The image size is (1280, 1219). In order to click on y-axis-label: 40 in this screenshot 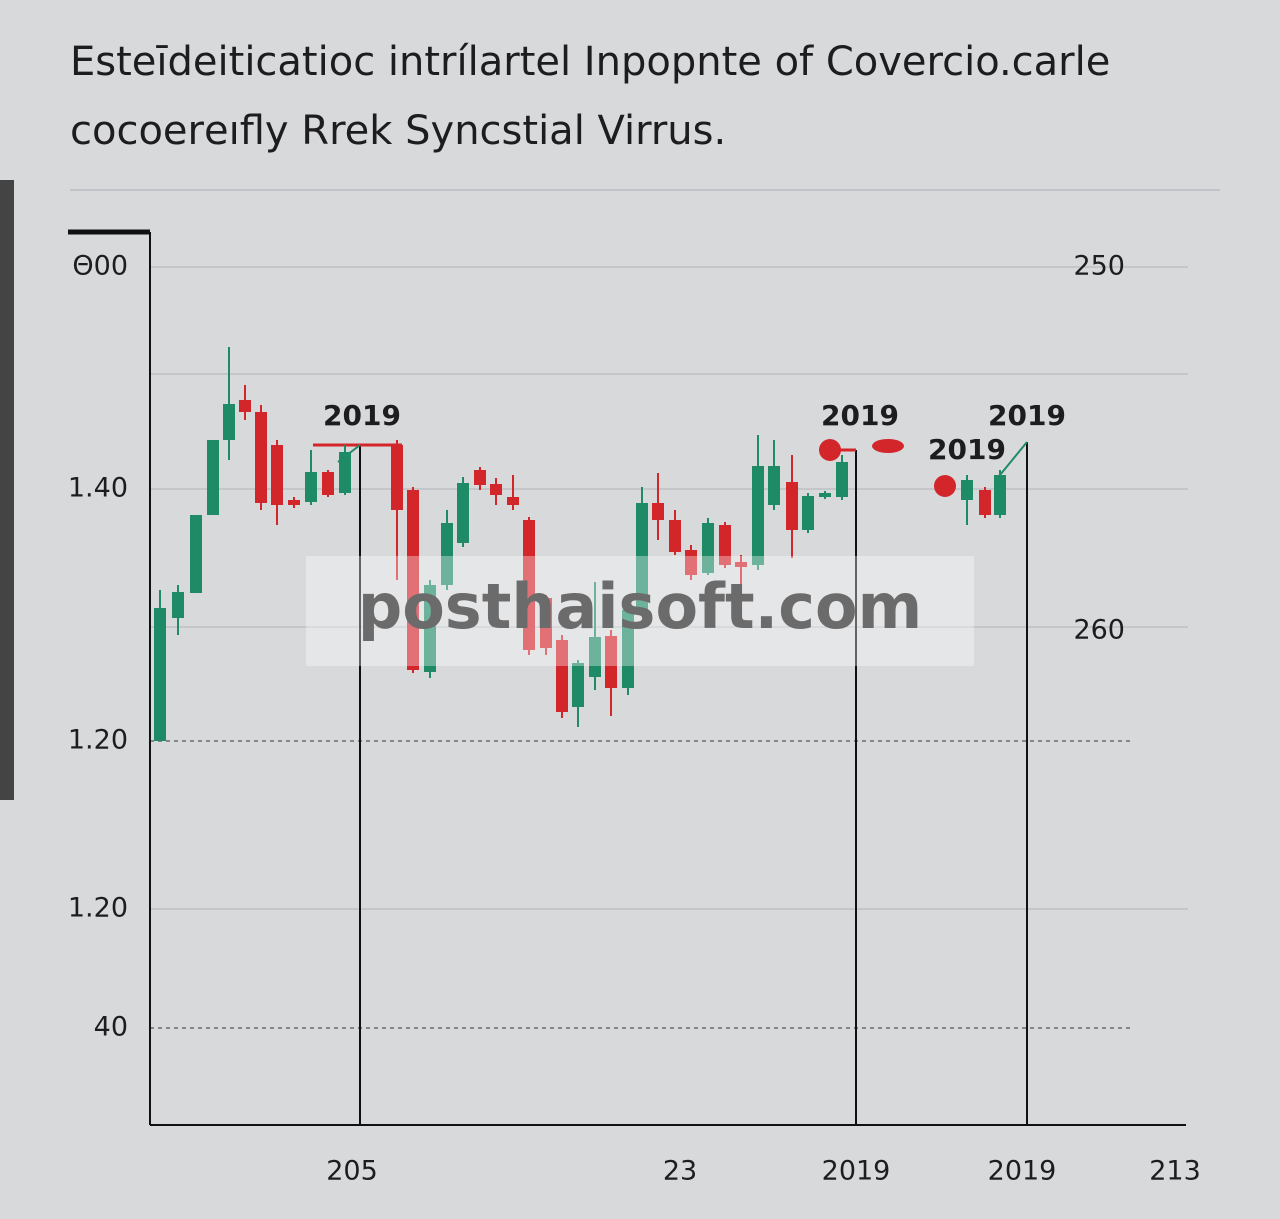, I will do `click(111, 1027)`.